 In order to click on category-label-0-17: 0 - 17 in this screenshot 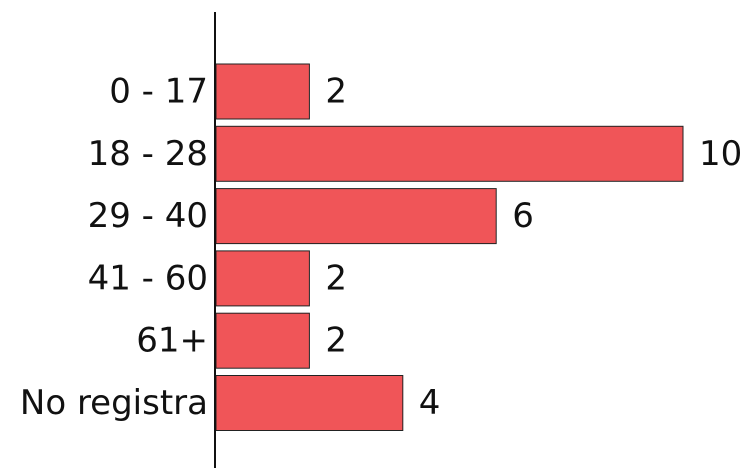, I will do `click(158, 92)`.